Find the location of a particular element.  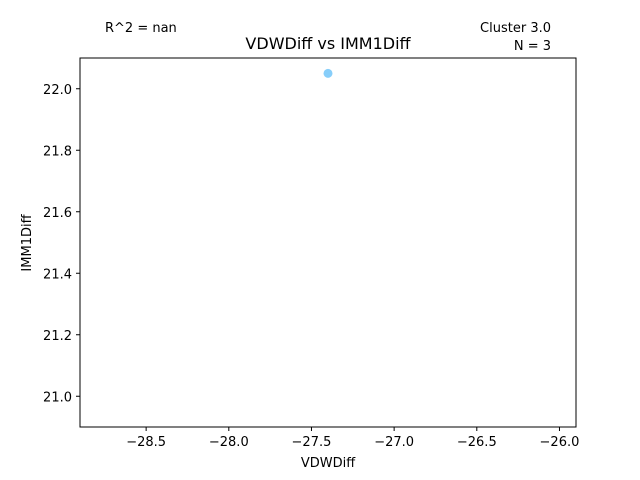

x-tick-label: −26.0 is located at coordinates (560, 442).